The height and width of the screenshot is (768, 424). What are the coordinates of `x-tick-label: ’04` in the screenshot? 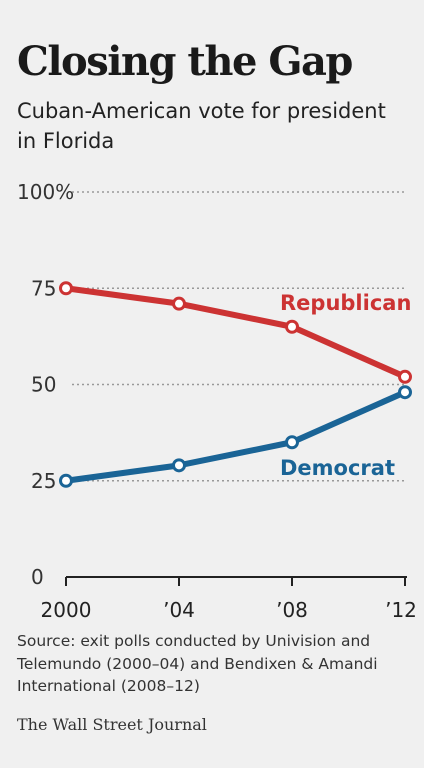 It's located at (179, 610).